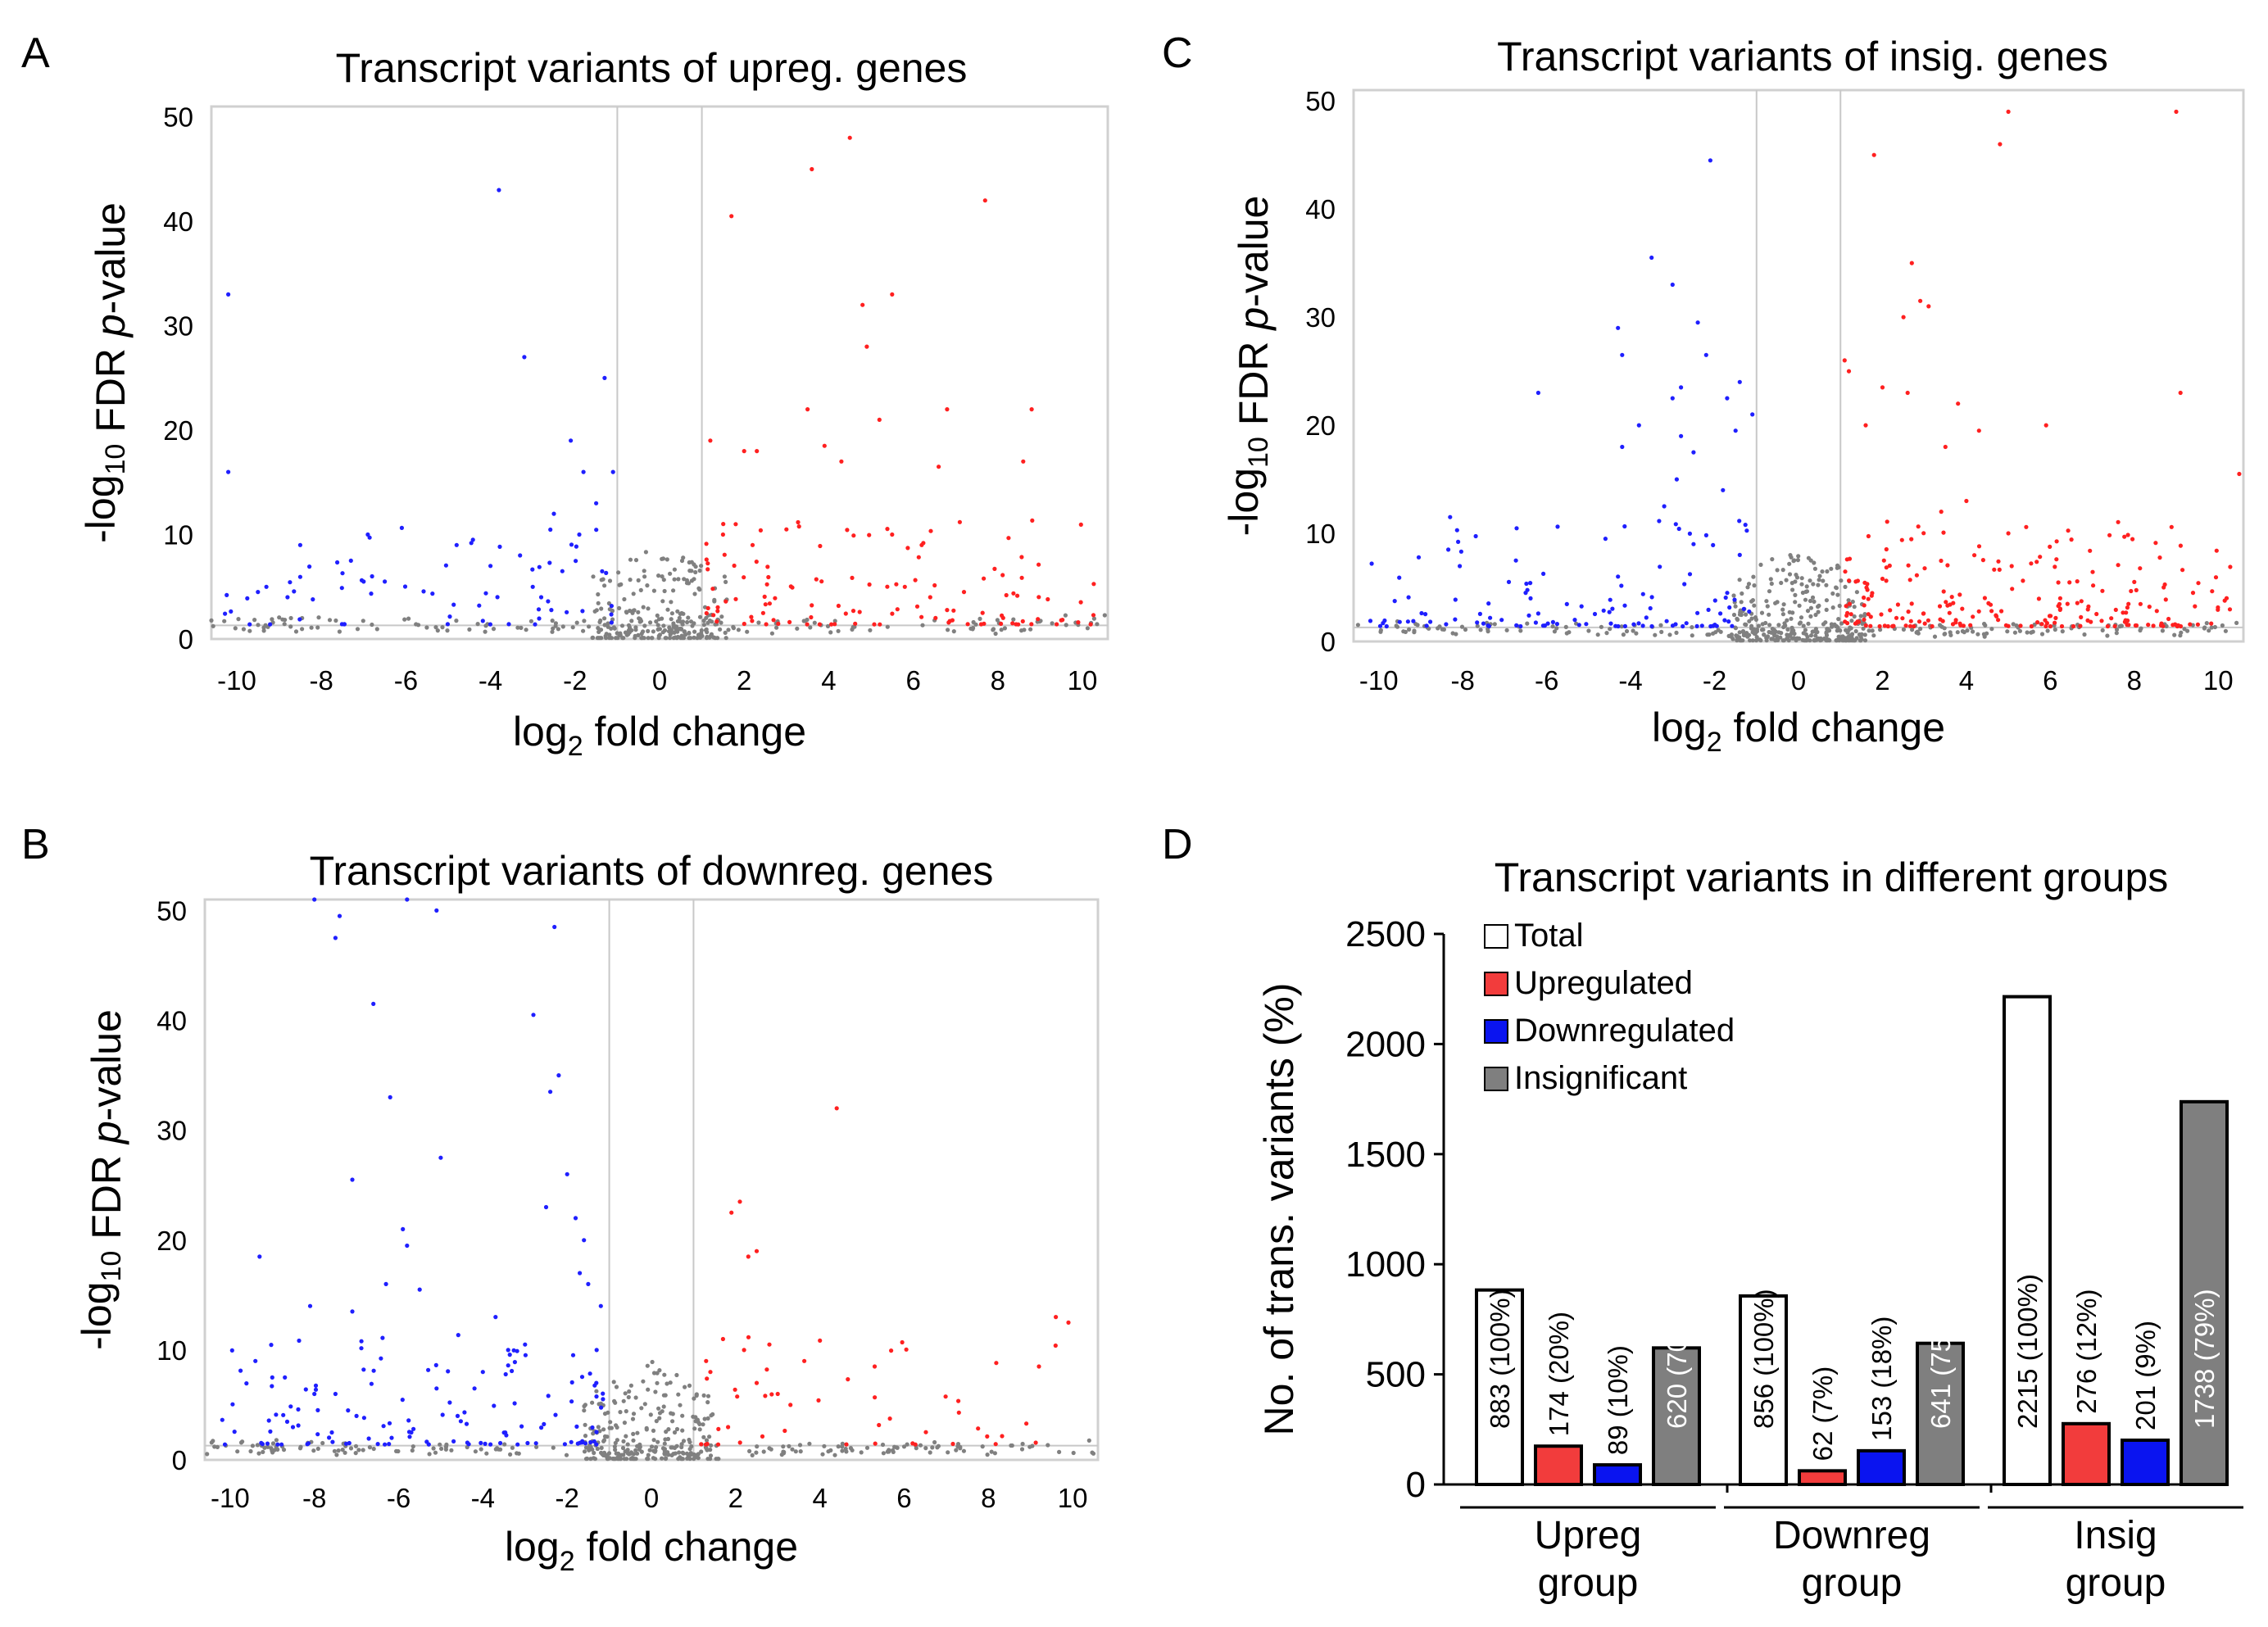  What do you see at coordinates (1677, 1366) in the screenshot?
I see `bar-value-label: 620 (70%)` at bounding box center [1677, 1366].